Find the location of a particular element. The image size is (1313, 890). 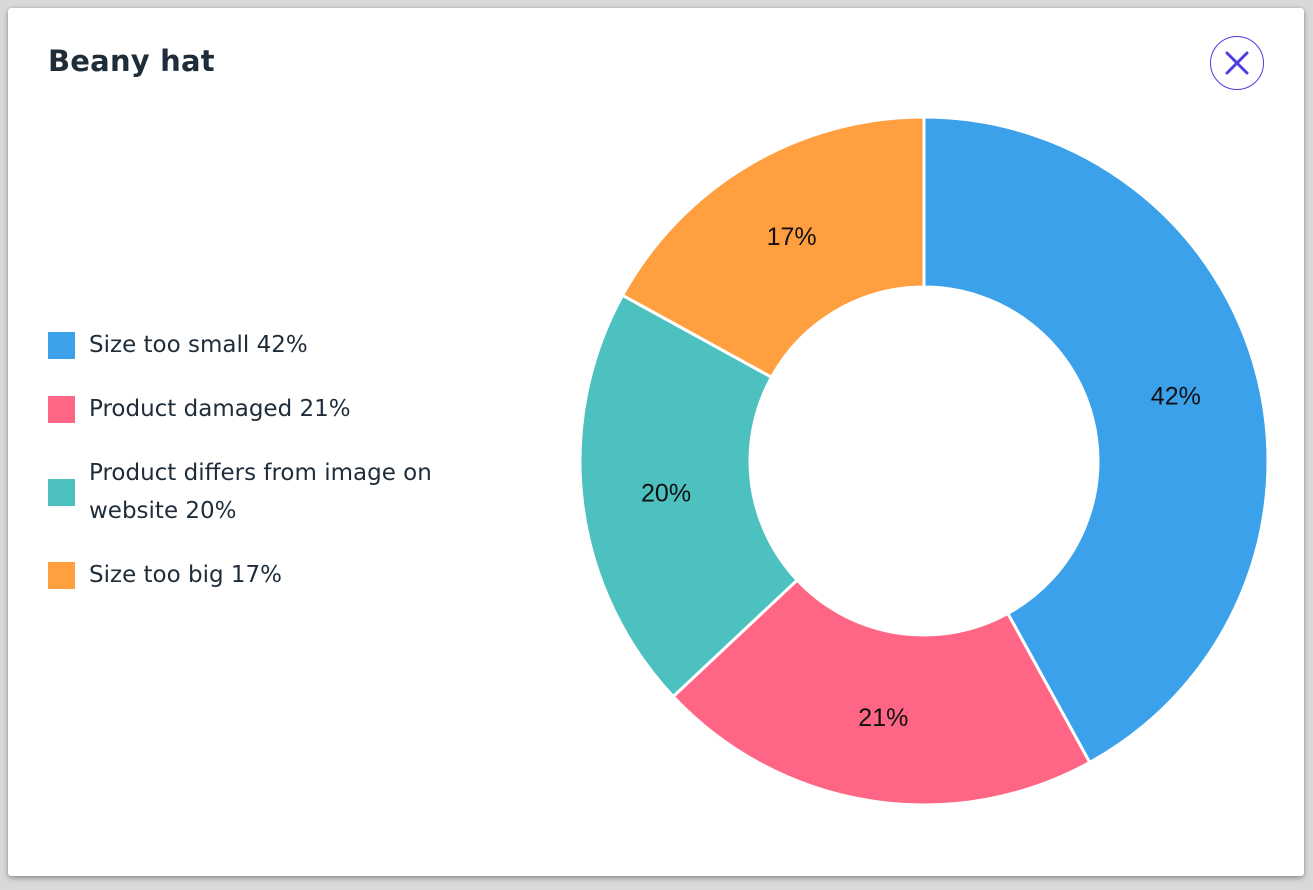

slice-value-label: 20% is located at coordinates (666, 494).